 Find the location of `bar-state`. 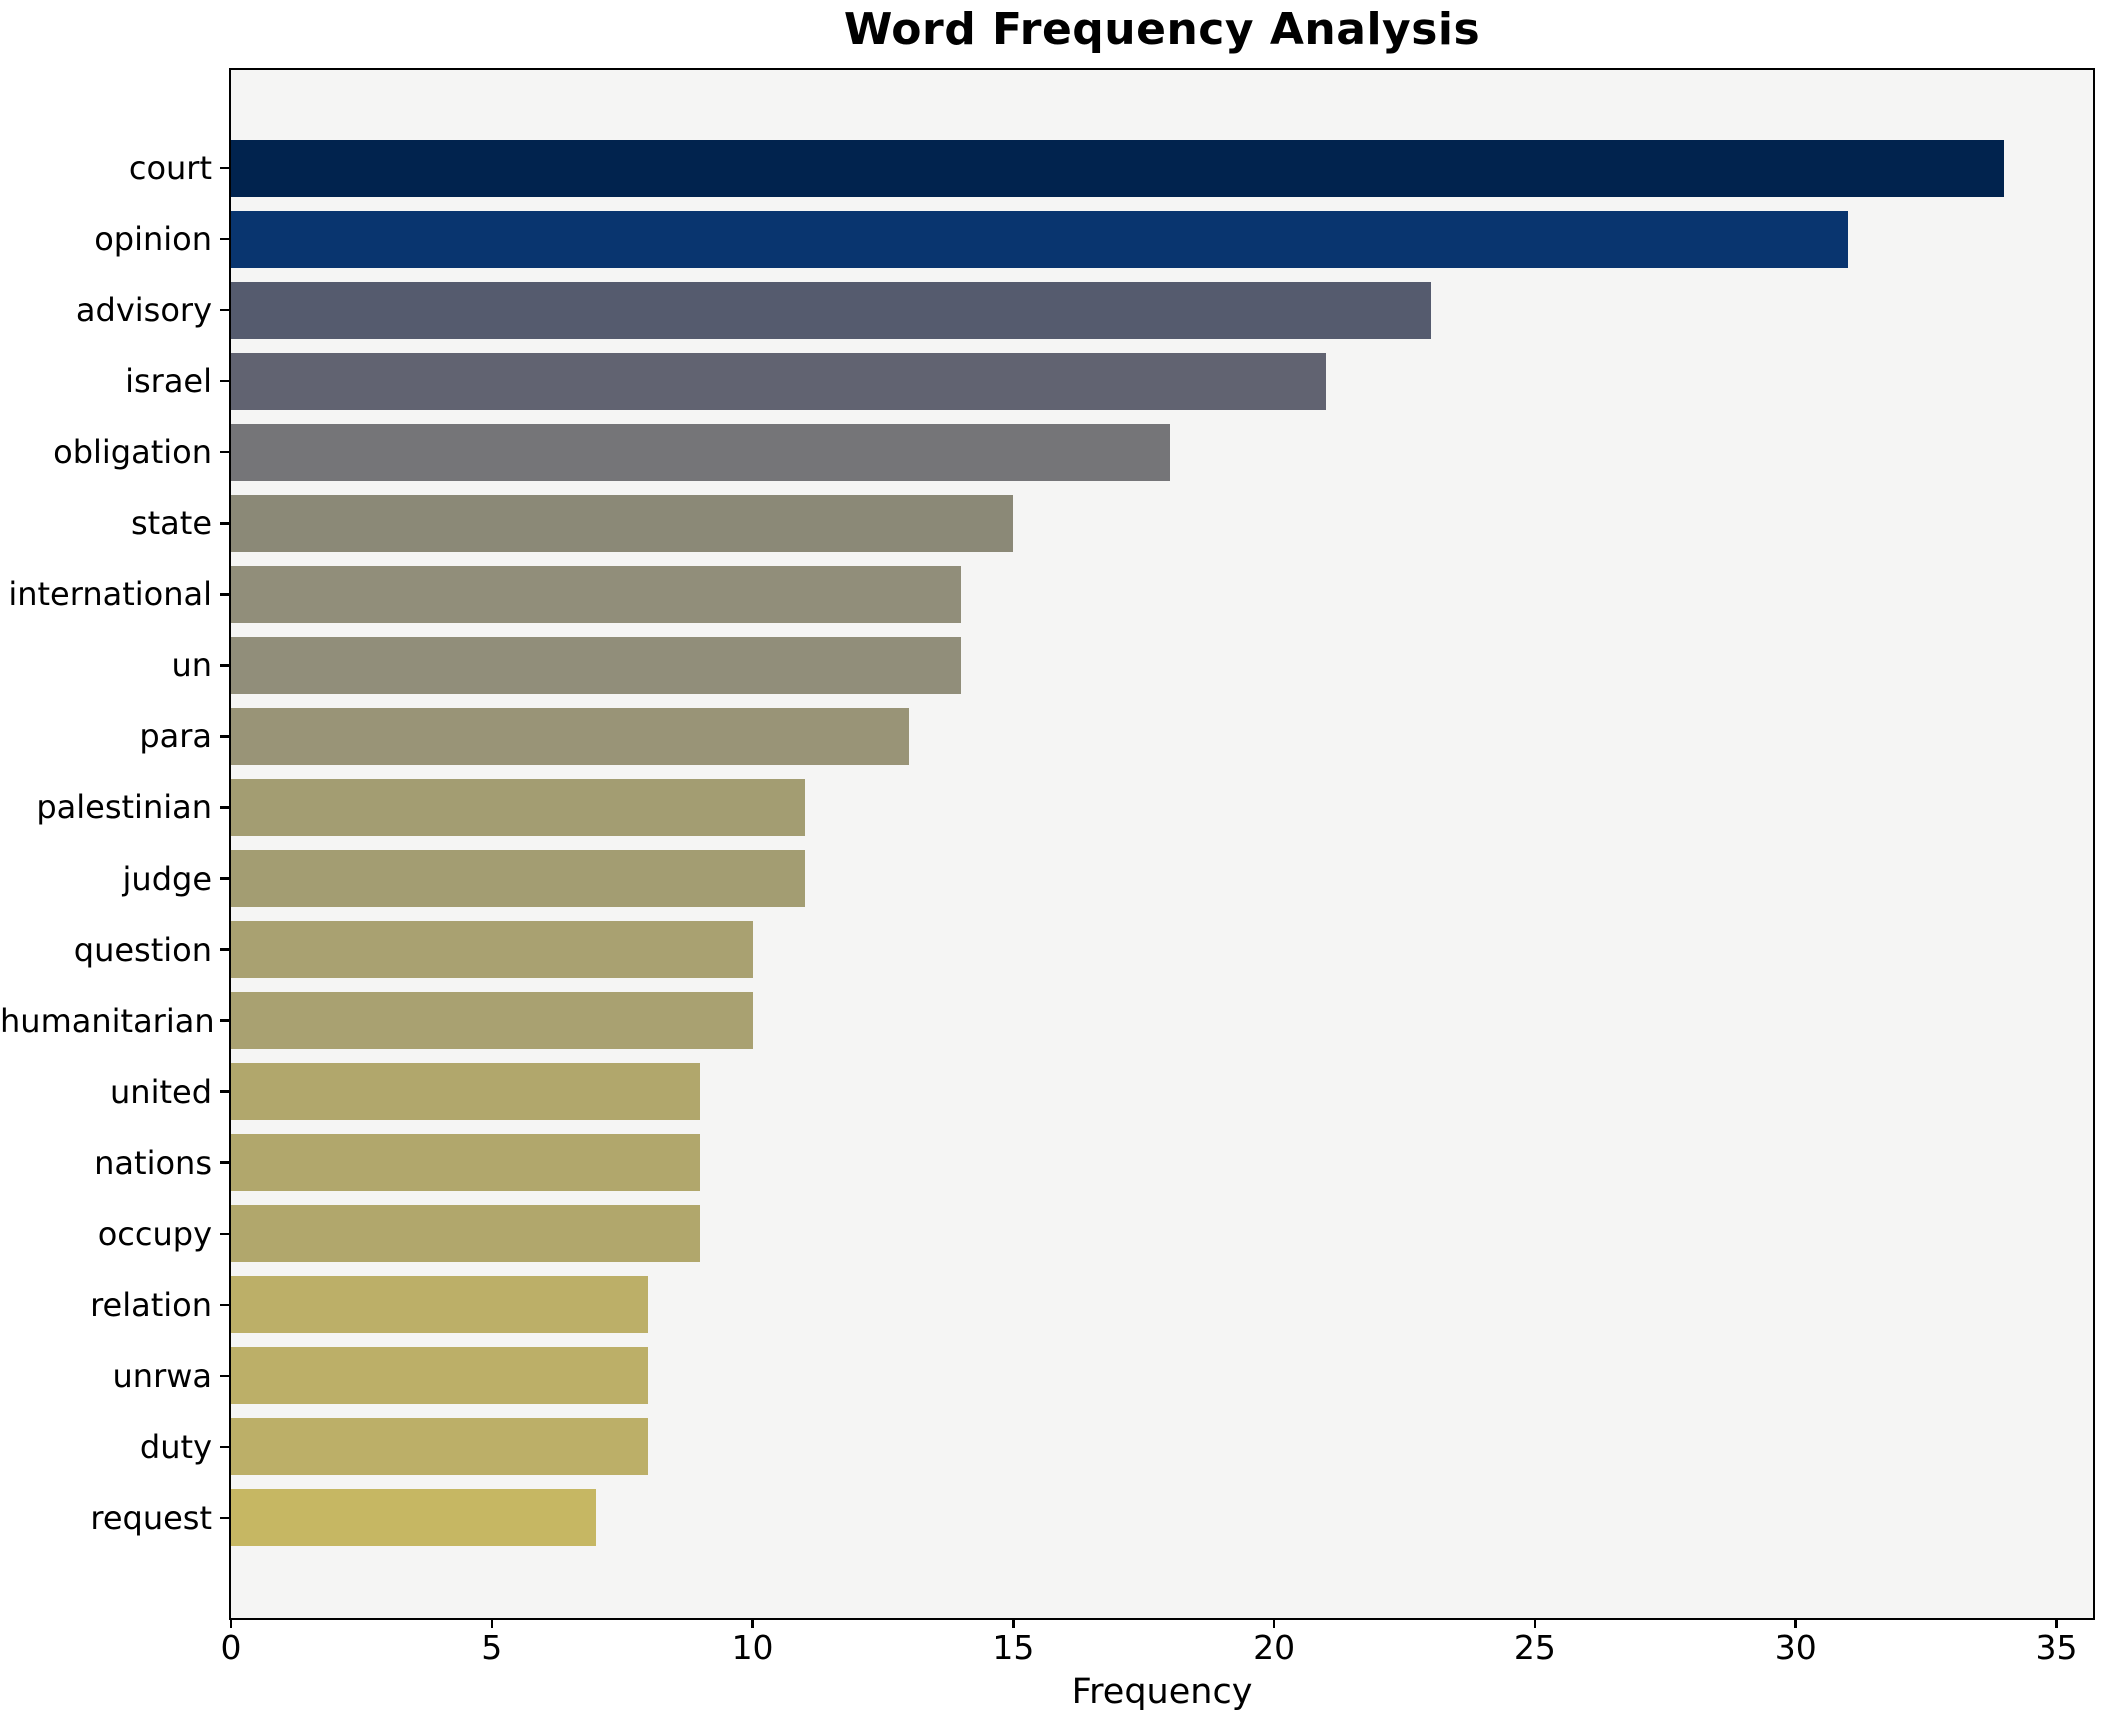

bar-state is located at coordinates (622, 523).